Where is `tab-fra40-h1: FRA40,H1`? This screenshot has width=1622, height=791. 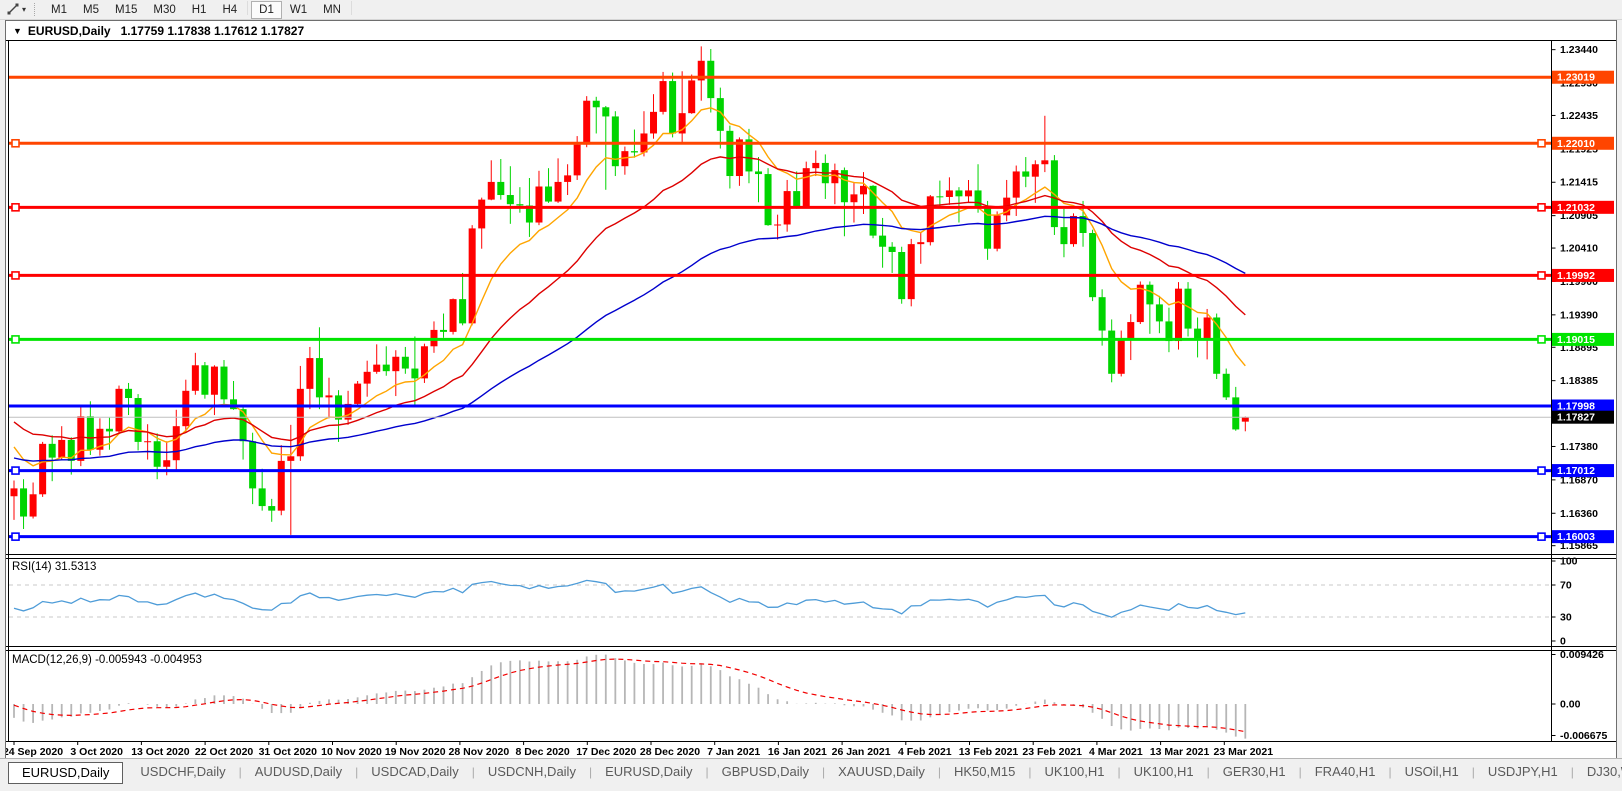
tab-fra40-h1: FRA40,H1 is located at coordinates (1345, 771).